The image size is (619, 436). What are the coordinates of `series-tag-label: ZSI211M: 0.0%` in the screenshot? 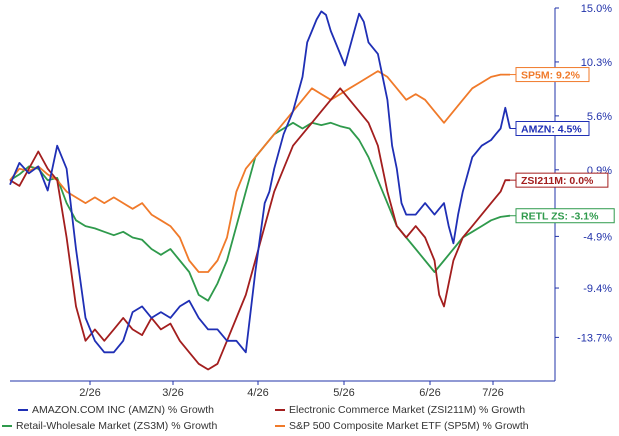 It's located at (557, 181).